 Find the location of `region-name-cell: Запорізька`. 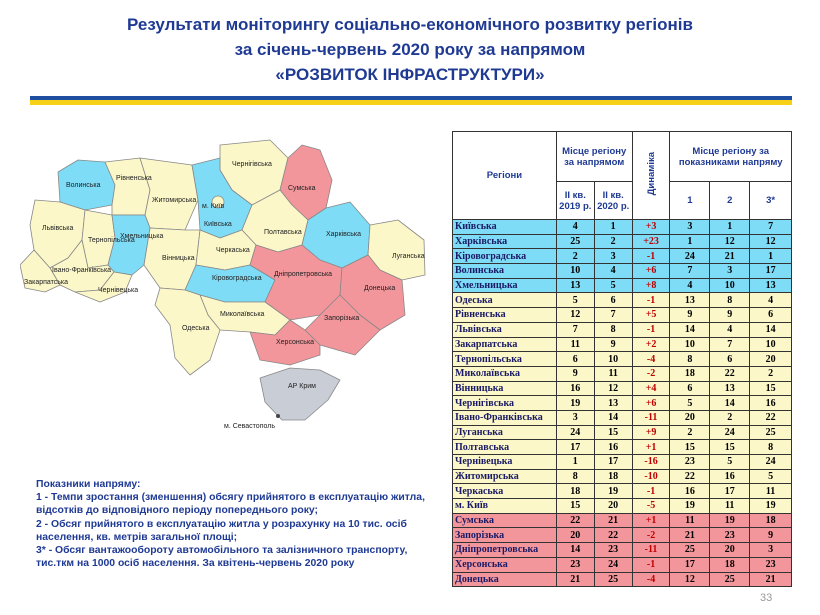

region-name-cell: Запорізька is located at coordinates (504, 535).